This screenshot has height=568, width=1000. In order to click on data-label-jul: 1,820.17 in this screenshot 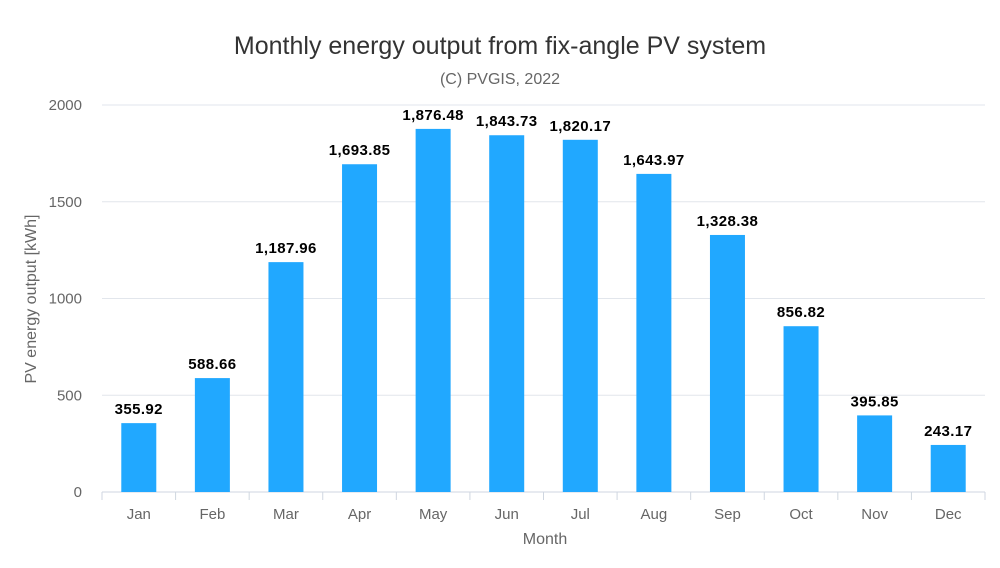, I will do `click(580, 126)`.